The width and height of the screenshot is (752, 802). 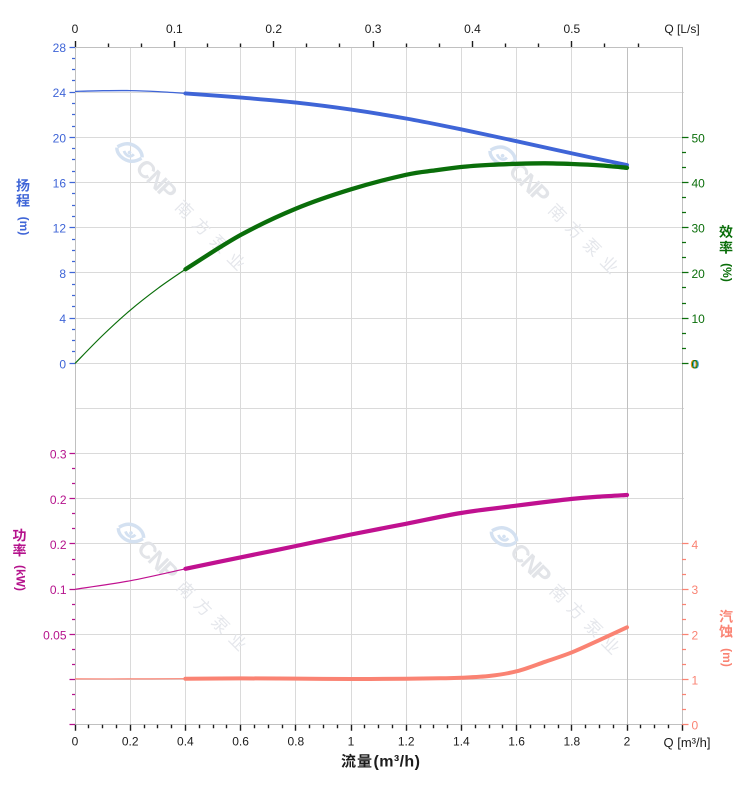 I want to click on svg-text: Q [m³/h], so click(x=687, y=742).